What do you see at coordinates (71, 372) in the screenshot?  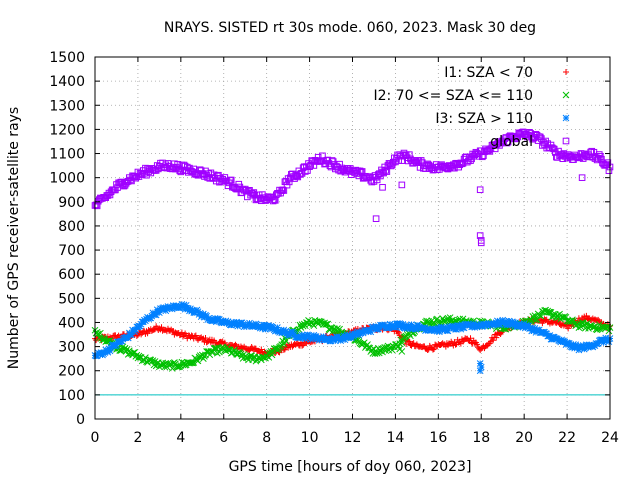 I see `y-tick-label: 200` at bounding box center [71, 372].